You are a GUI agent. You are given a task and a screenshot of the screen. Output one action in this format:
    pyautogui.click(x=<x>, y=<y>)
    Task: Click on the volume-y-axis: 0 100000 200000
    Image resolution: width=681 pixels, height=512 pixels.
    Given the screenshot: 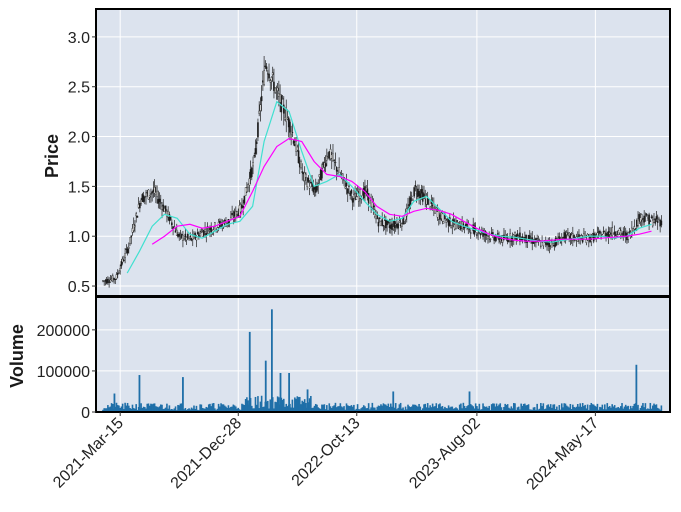 What is the action you would take?
    pyautogui.click(x=66, y=372)
    